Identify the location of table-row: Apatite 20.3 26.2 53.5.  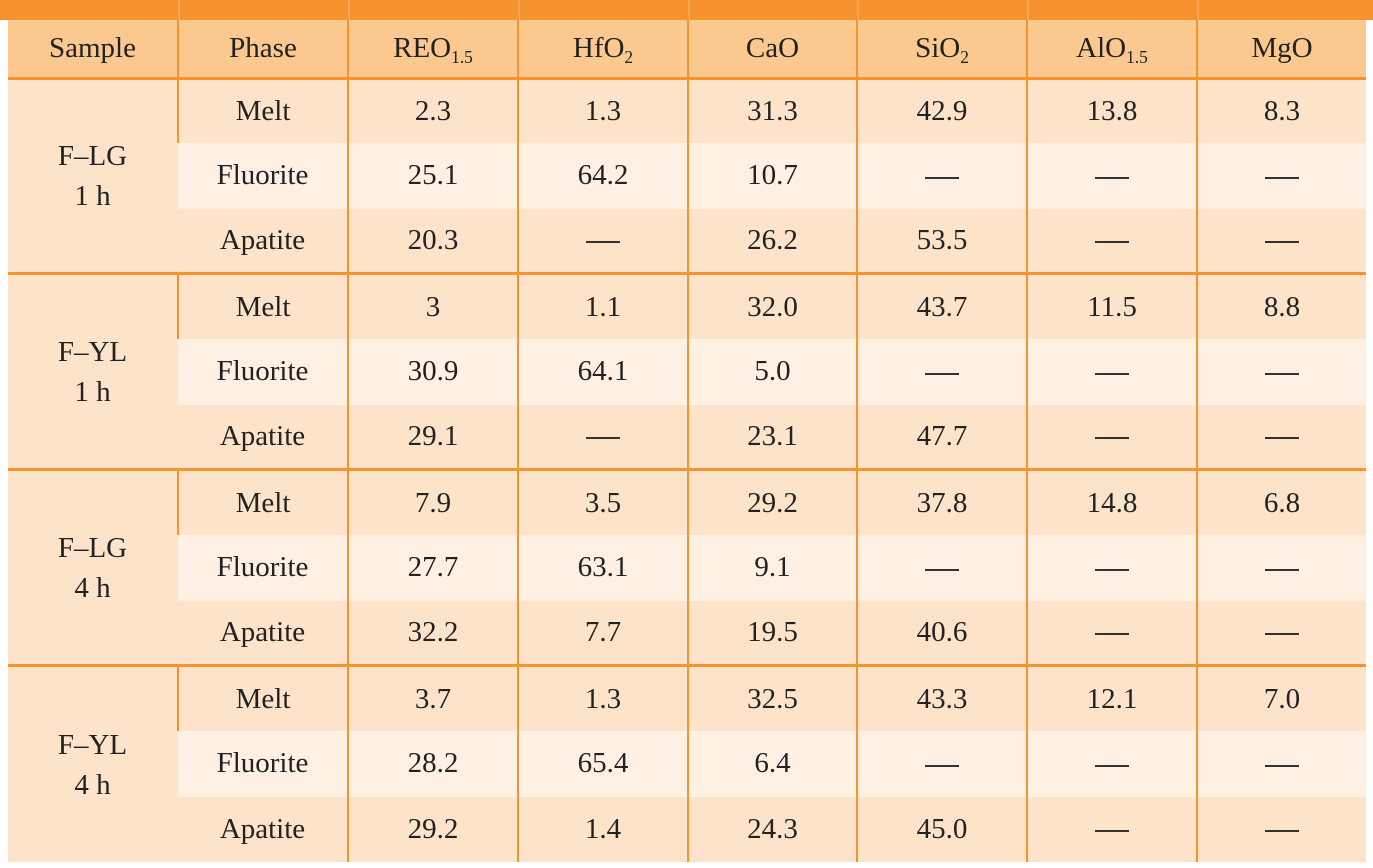
(687, 242).